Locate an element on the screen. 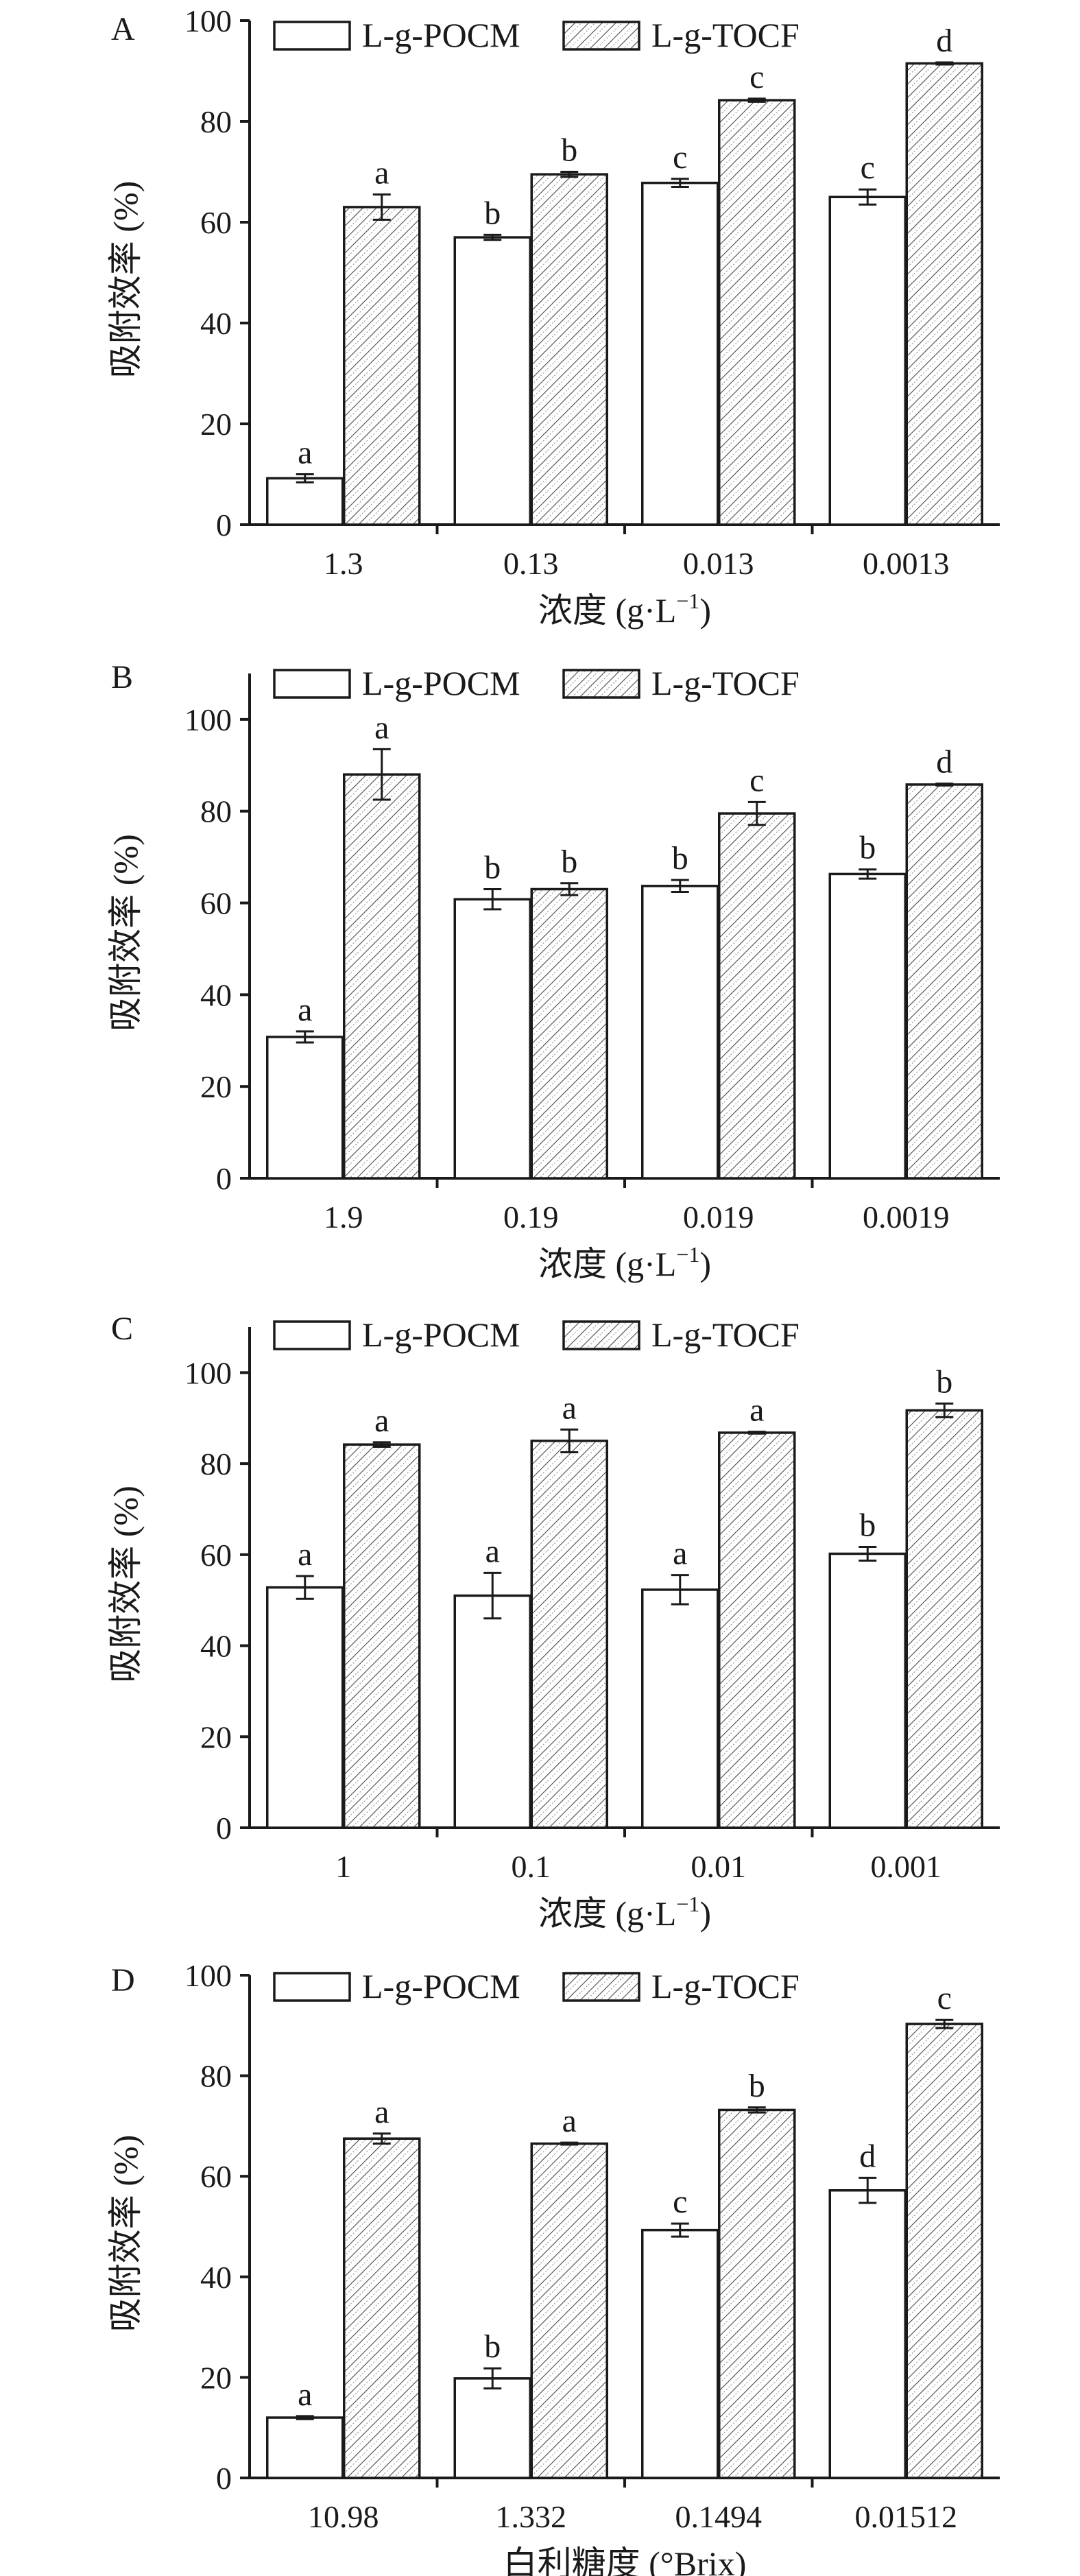 This screenshot has height=2576, width=1080. x-axis-title: 白利糖度 (°Brix) is located at coordinates (625, 2560).